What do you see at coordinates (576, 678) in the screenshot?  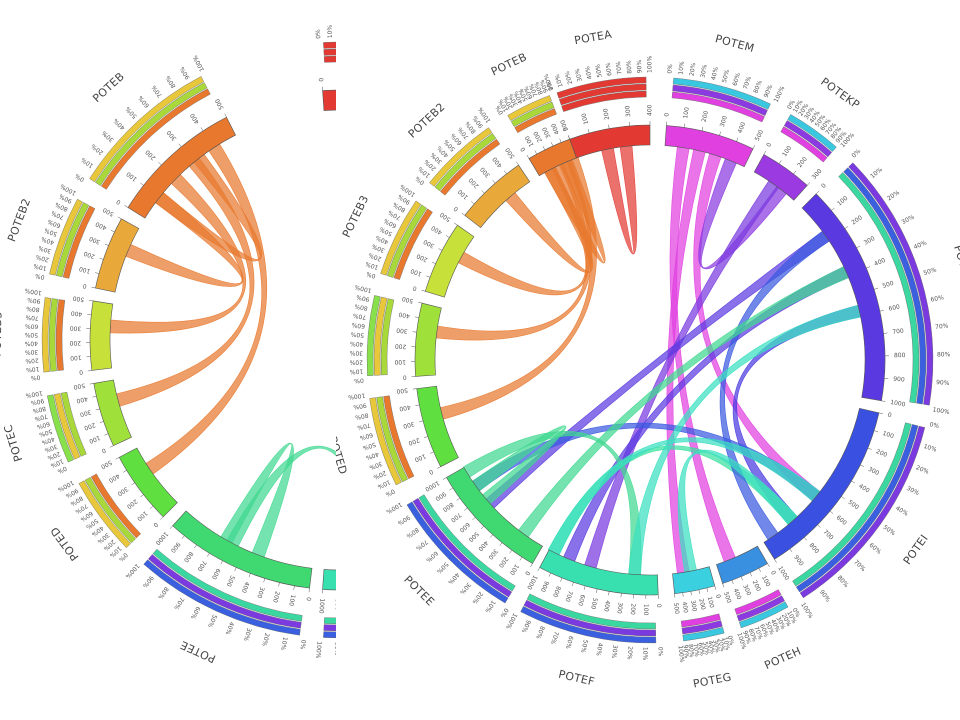 I see `segment-label-potef: POTEF` at bounding box center [576, 678].